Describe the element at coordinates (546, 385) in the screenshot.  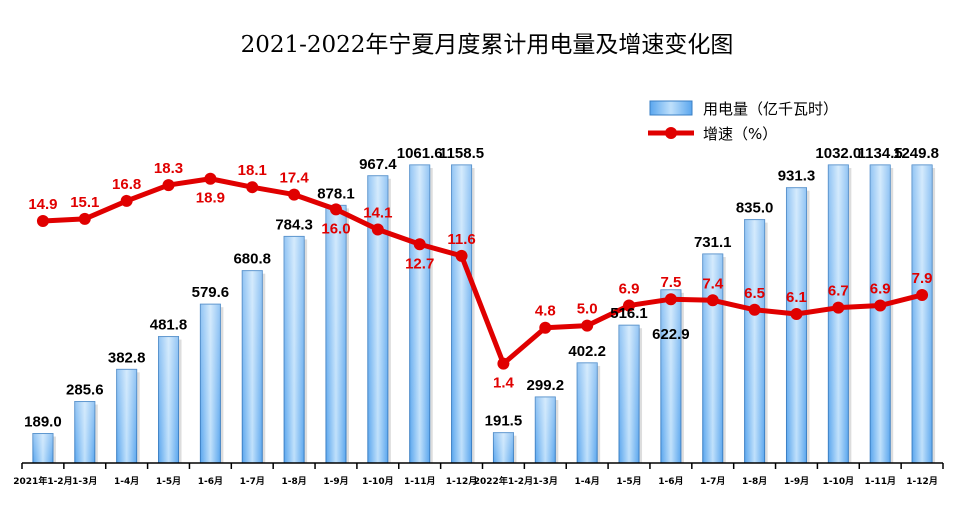
I see `bar-value-label: 299.2` at that location.